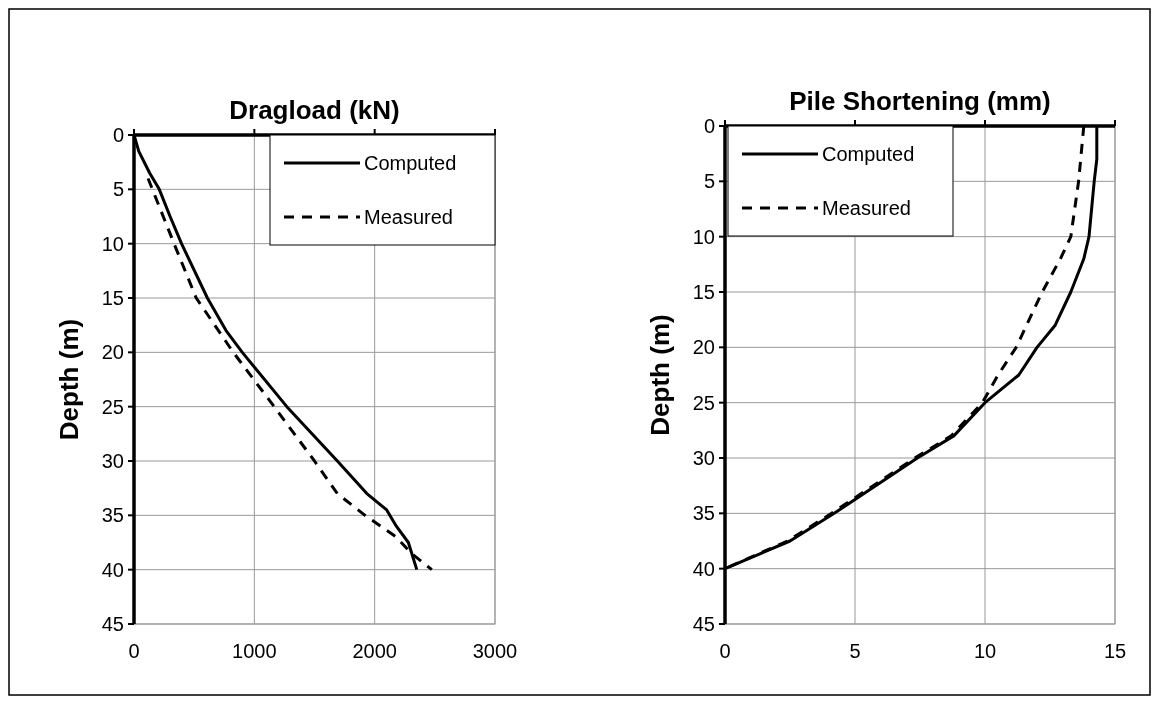  Describe the element at coordinates (985, 651) in the screenshot. I see `x-tick-label: 10` at that location.